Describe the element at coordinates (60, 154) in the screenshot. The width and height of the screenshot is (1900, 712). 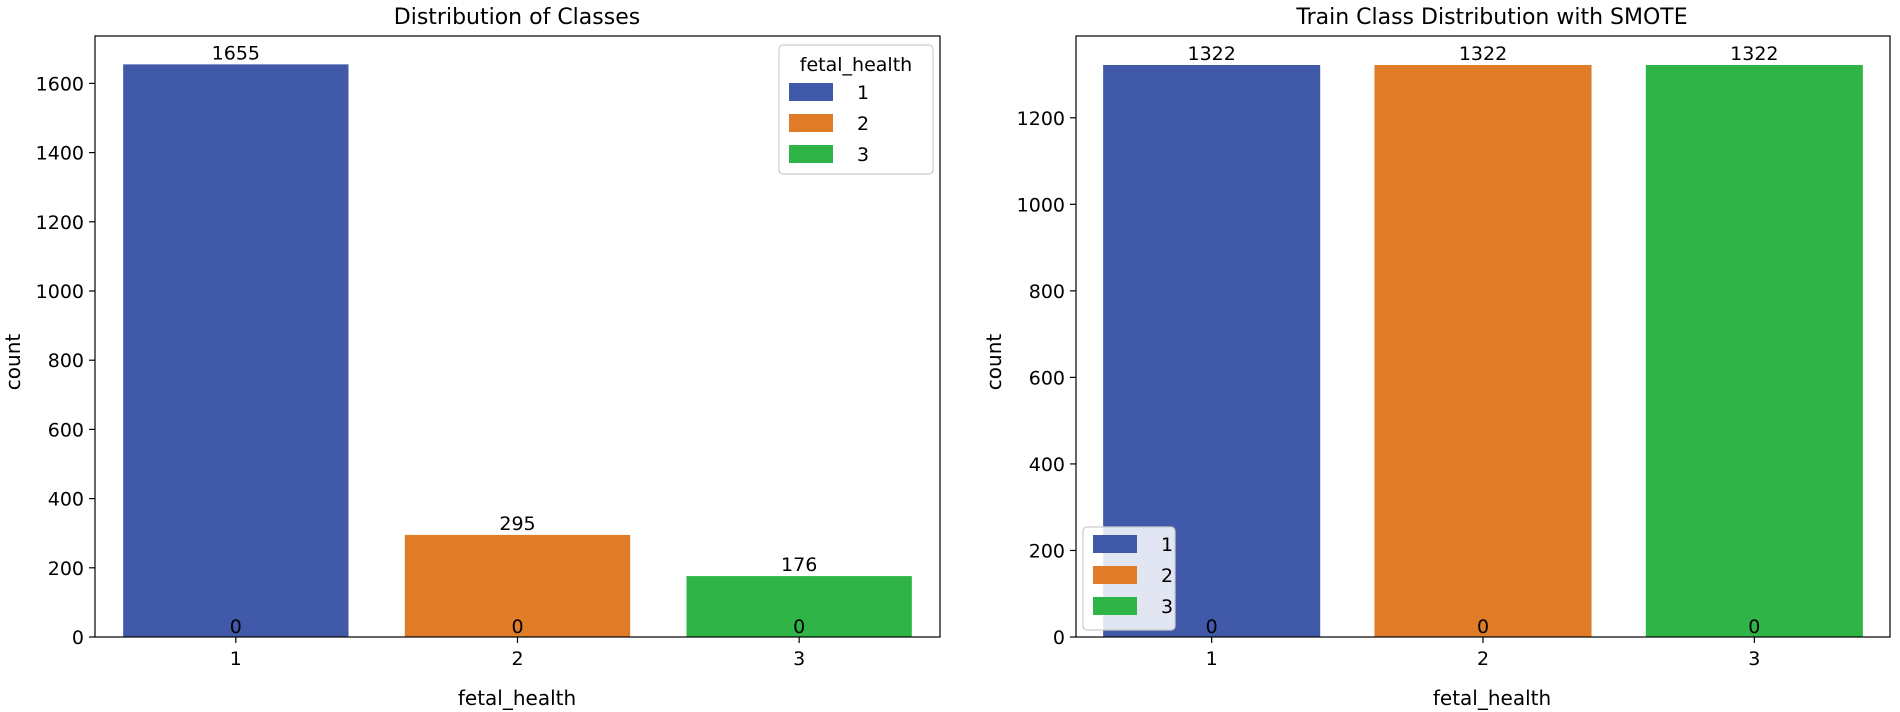
I see `y-tick-label: 1400` at that location.